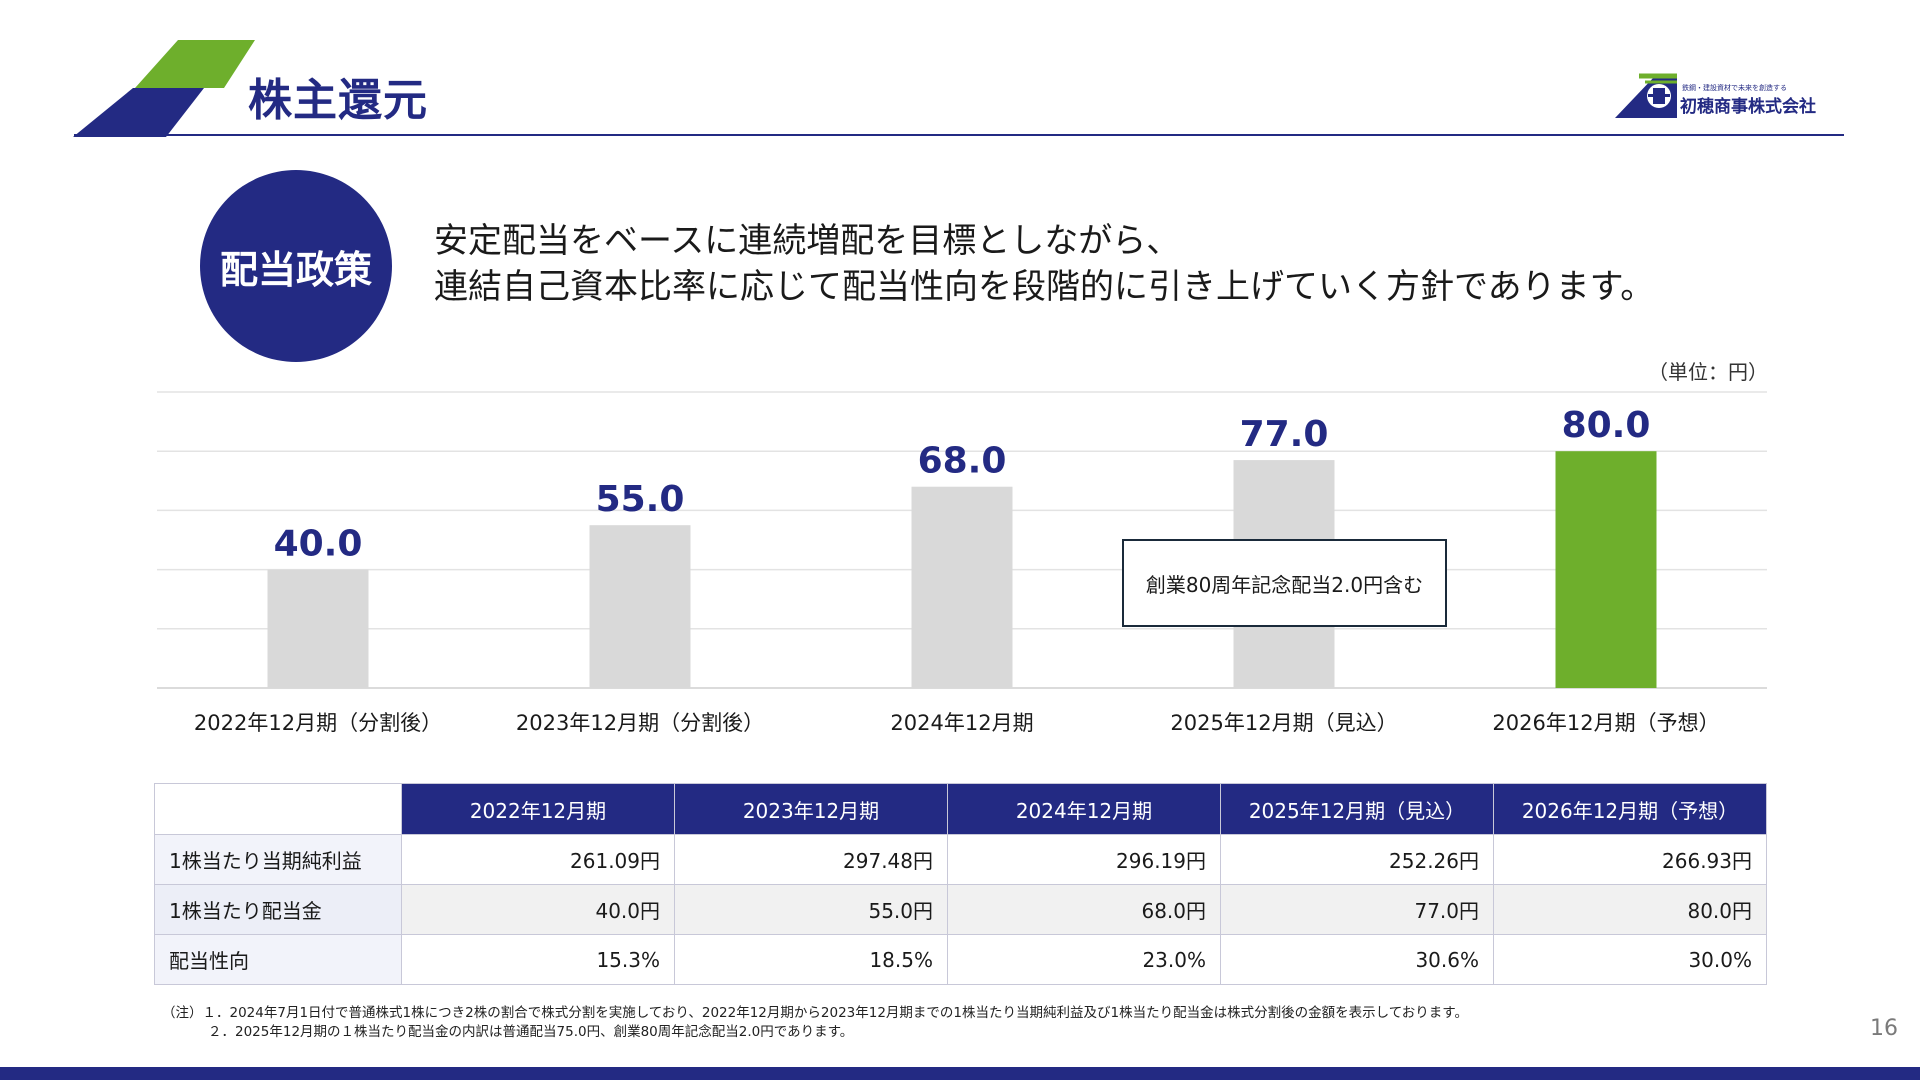 The width and height of the screenshot is (1920, 1080). Describe the element at coordinates (296, 266) in the screenshot. I see `policy-badge: 配当政策` at that location.